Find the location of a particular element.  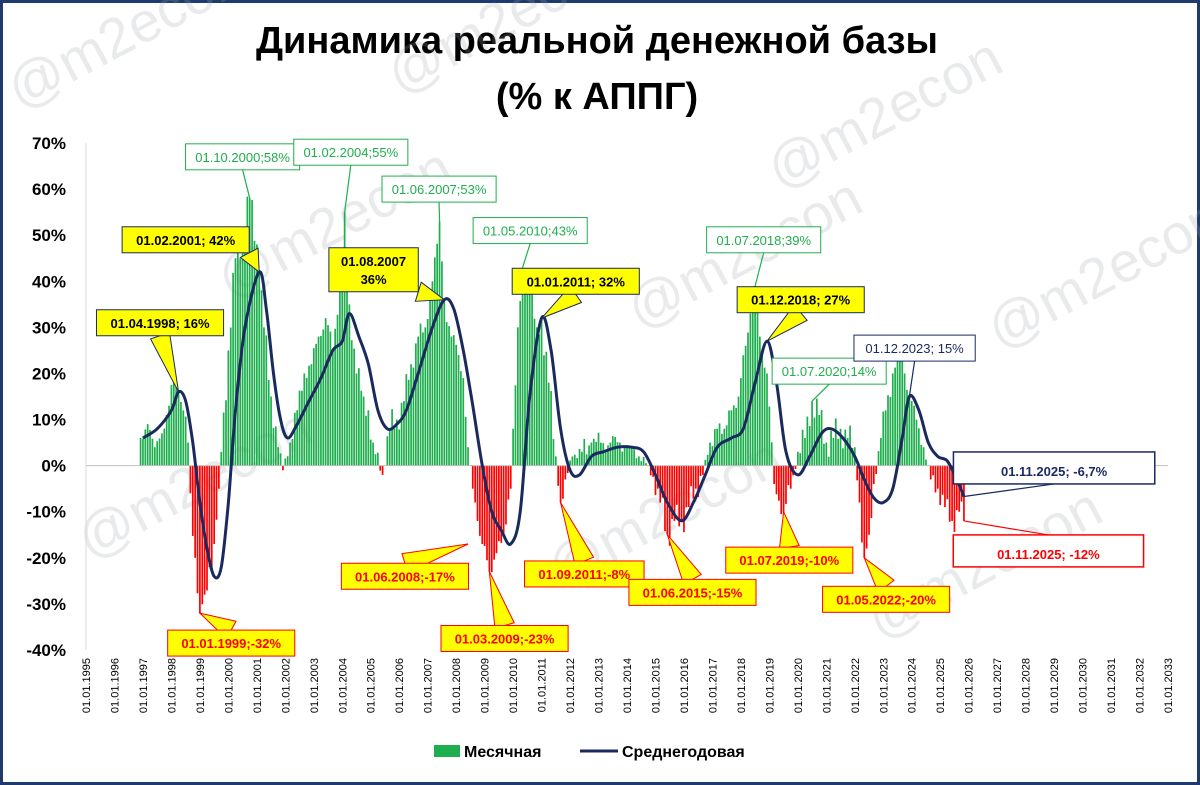

annotation-label: 01.03.2009;-23% is located at coordinates (505, 638).